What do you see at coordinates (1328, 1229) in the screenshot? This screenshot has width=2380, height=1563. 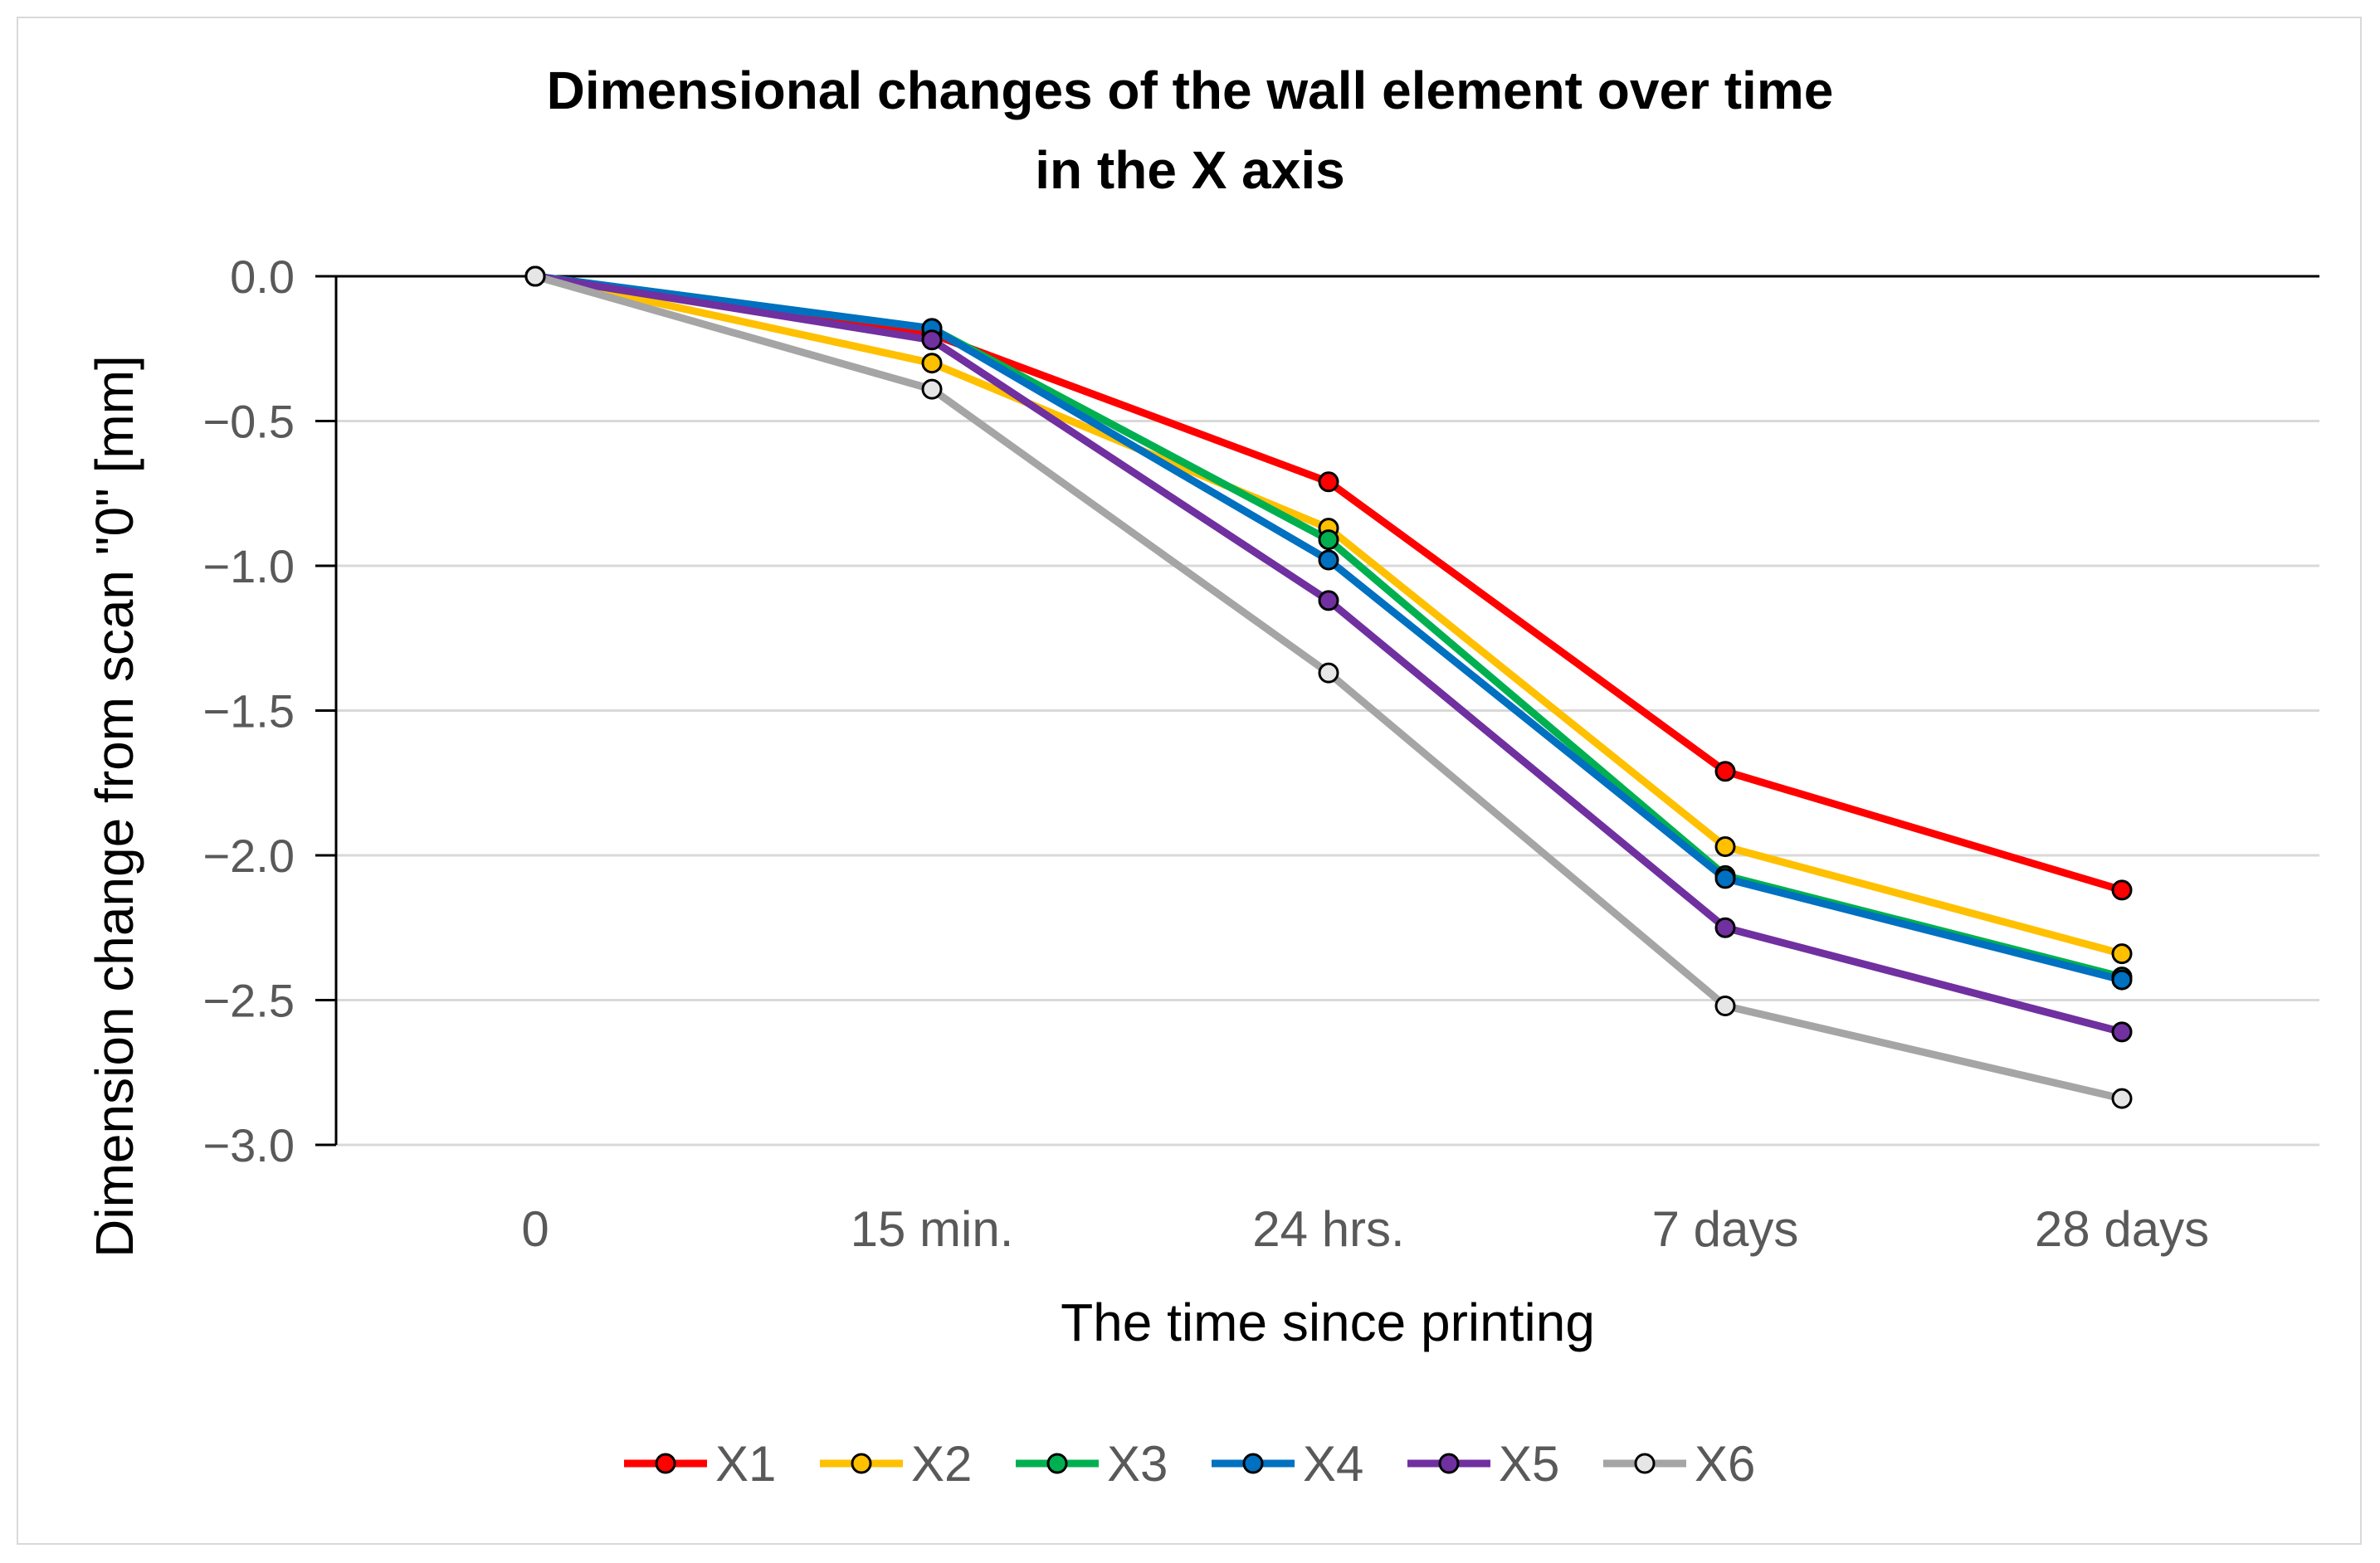 I see `x-tick-label: 24 hrs.` at bounding box center [1328, 1229].